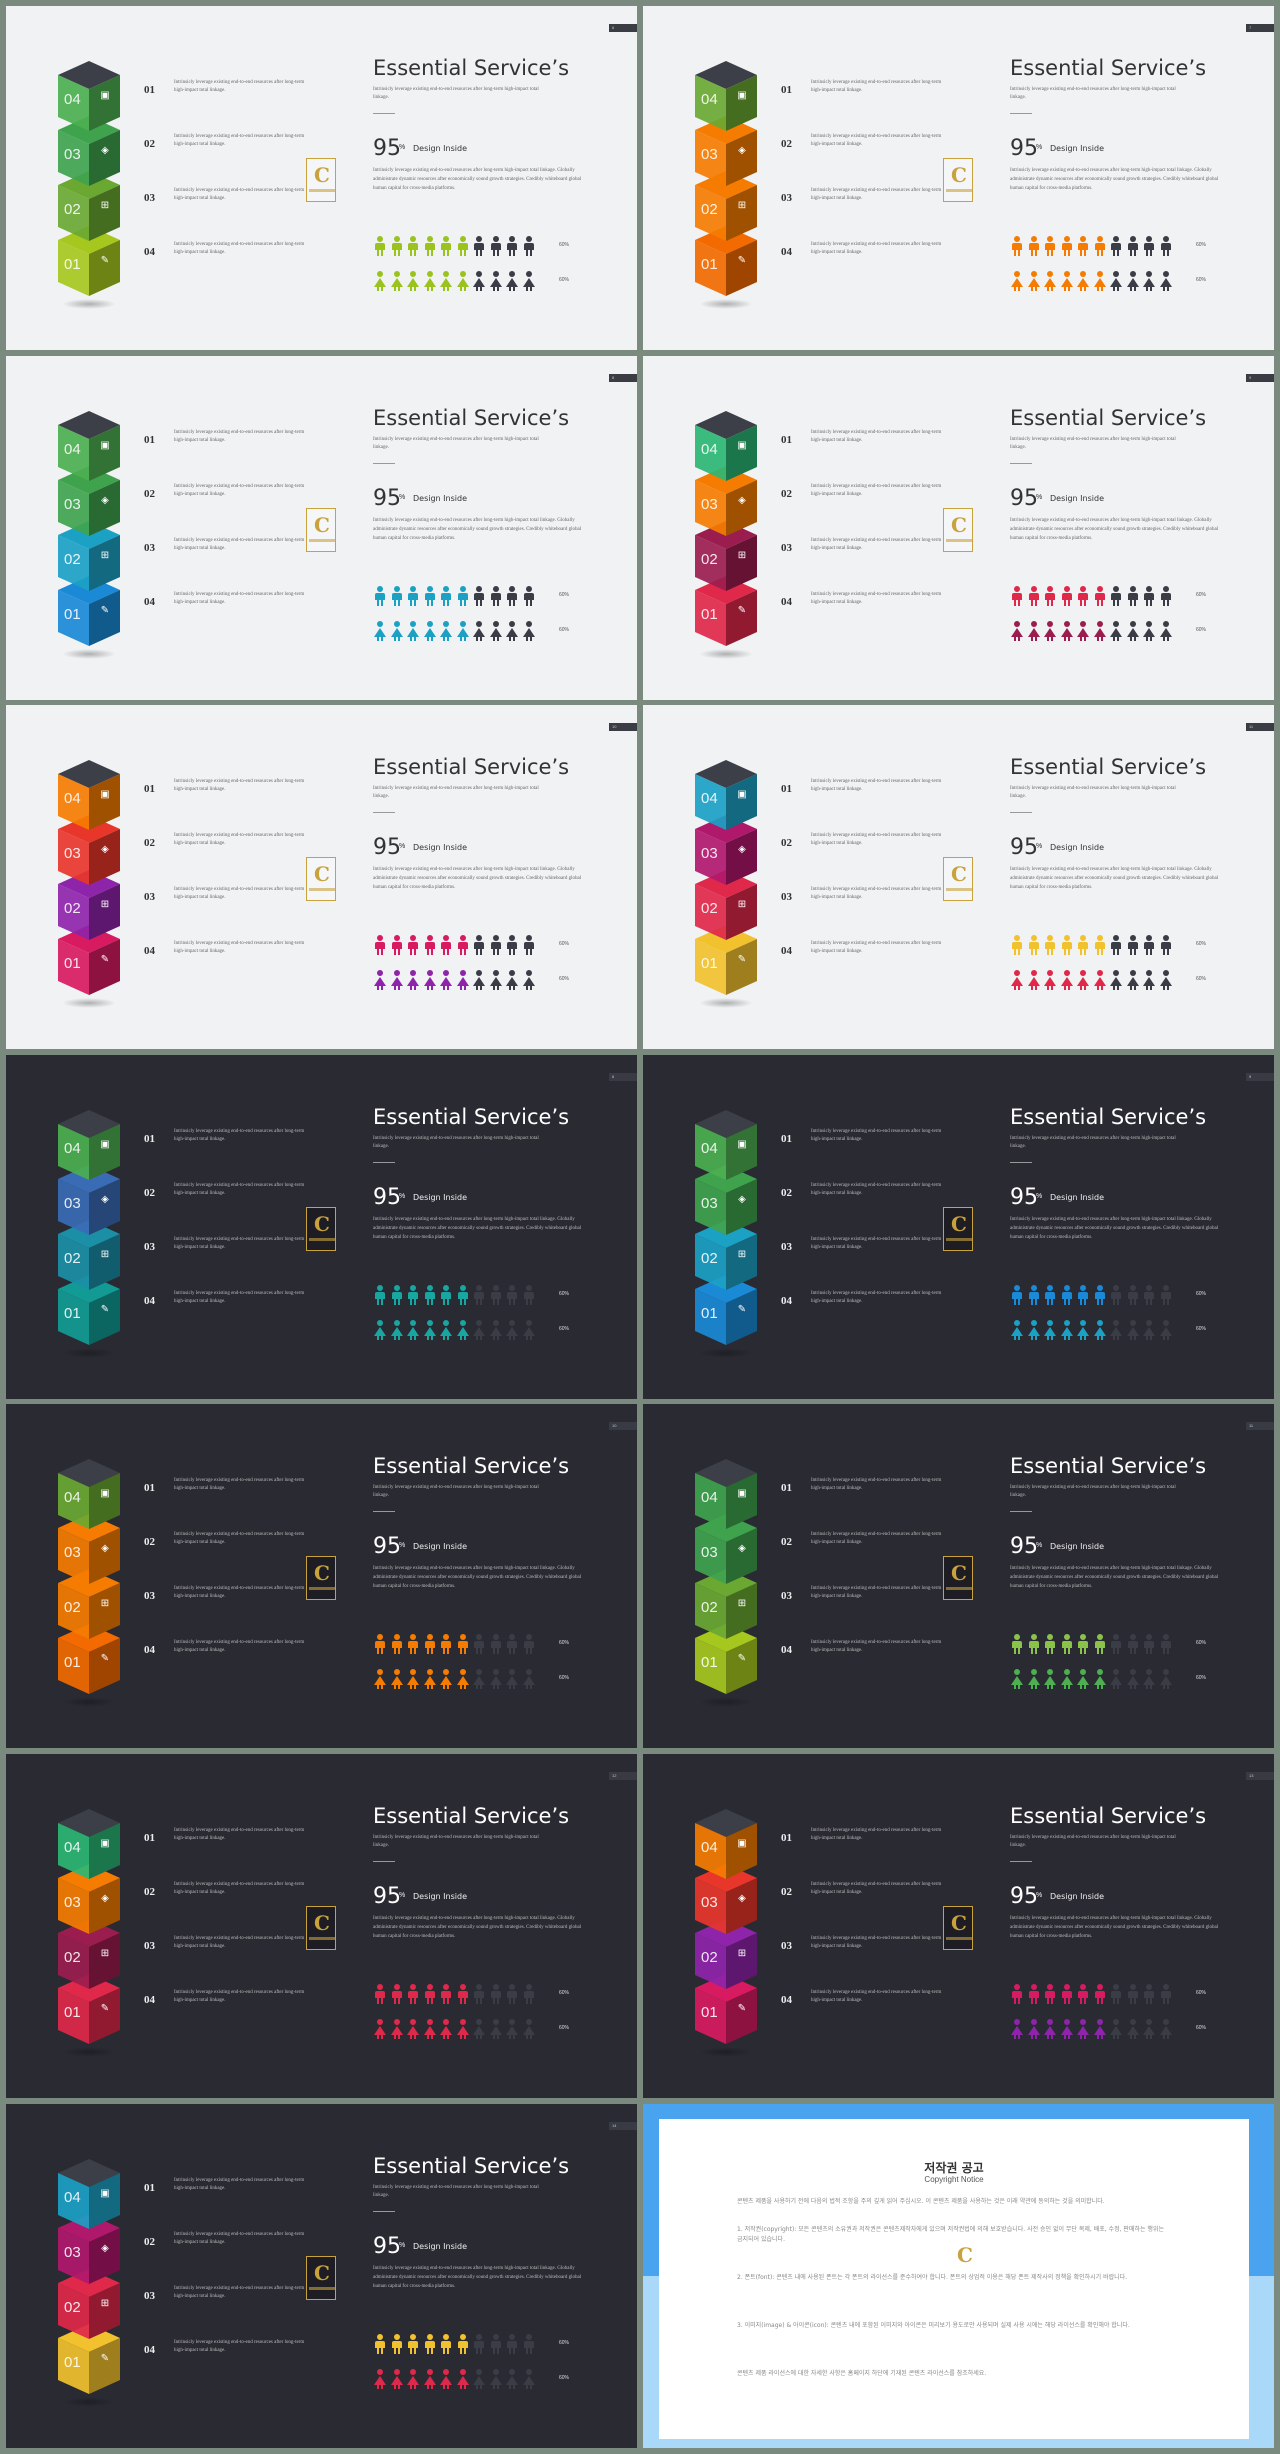 This screenshot has width=1280, height=2454. Describe the element at coordinates (89, 1352) in the screenshot. I see `cube-shadow` at that location.